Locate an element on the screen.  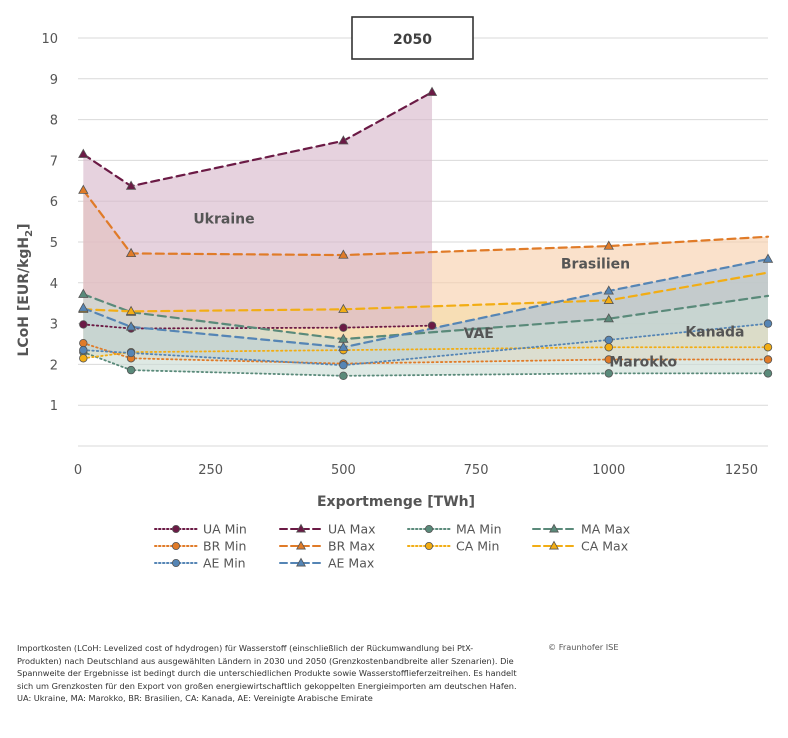
line-ua_max is located at coordinates (258, 139).